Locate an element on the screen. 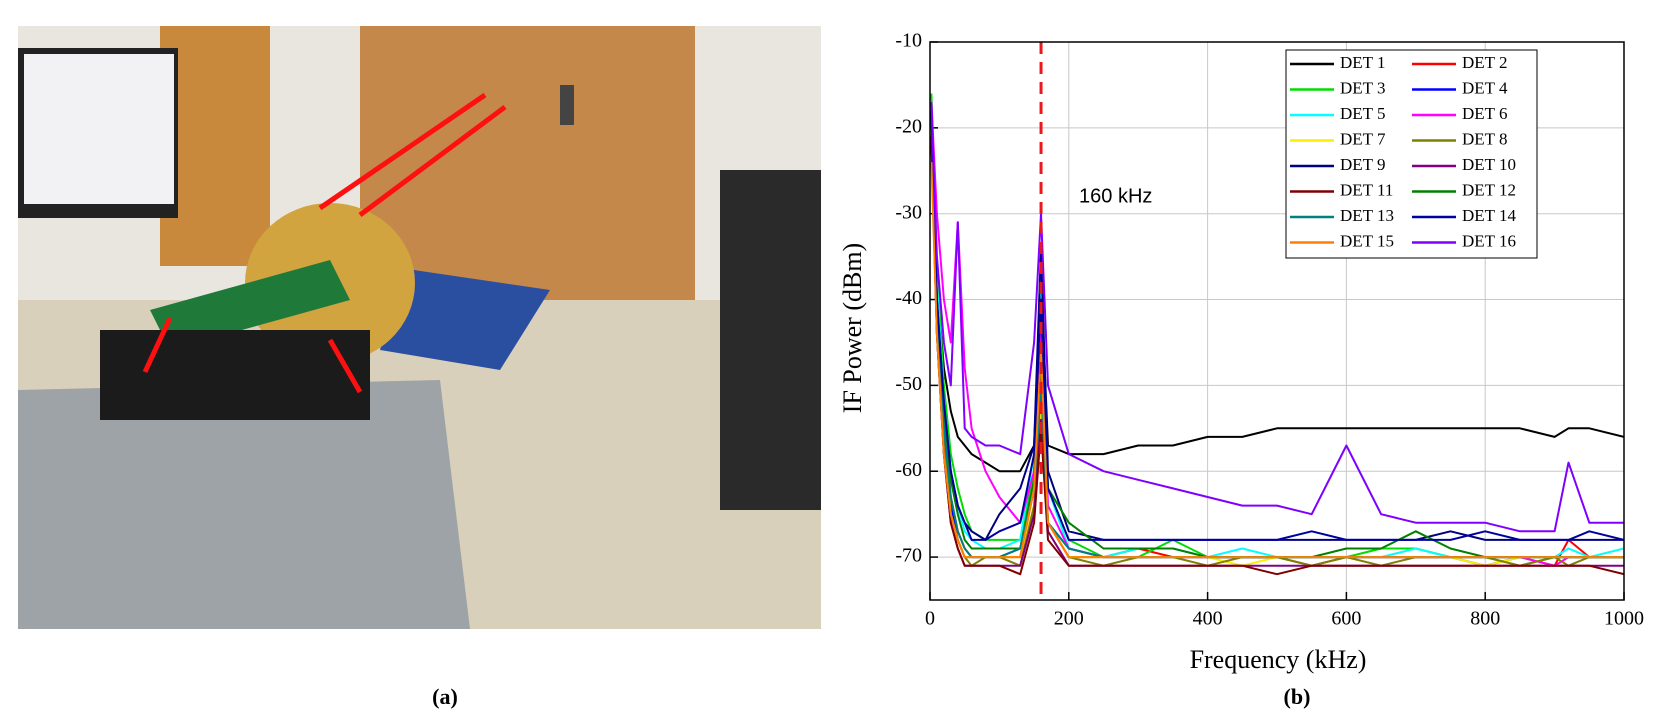  legend-label: DET 3 is located at coordinates (1363, 87).